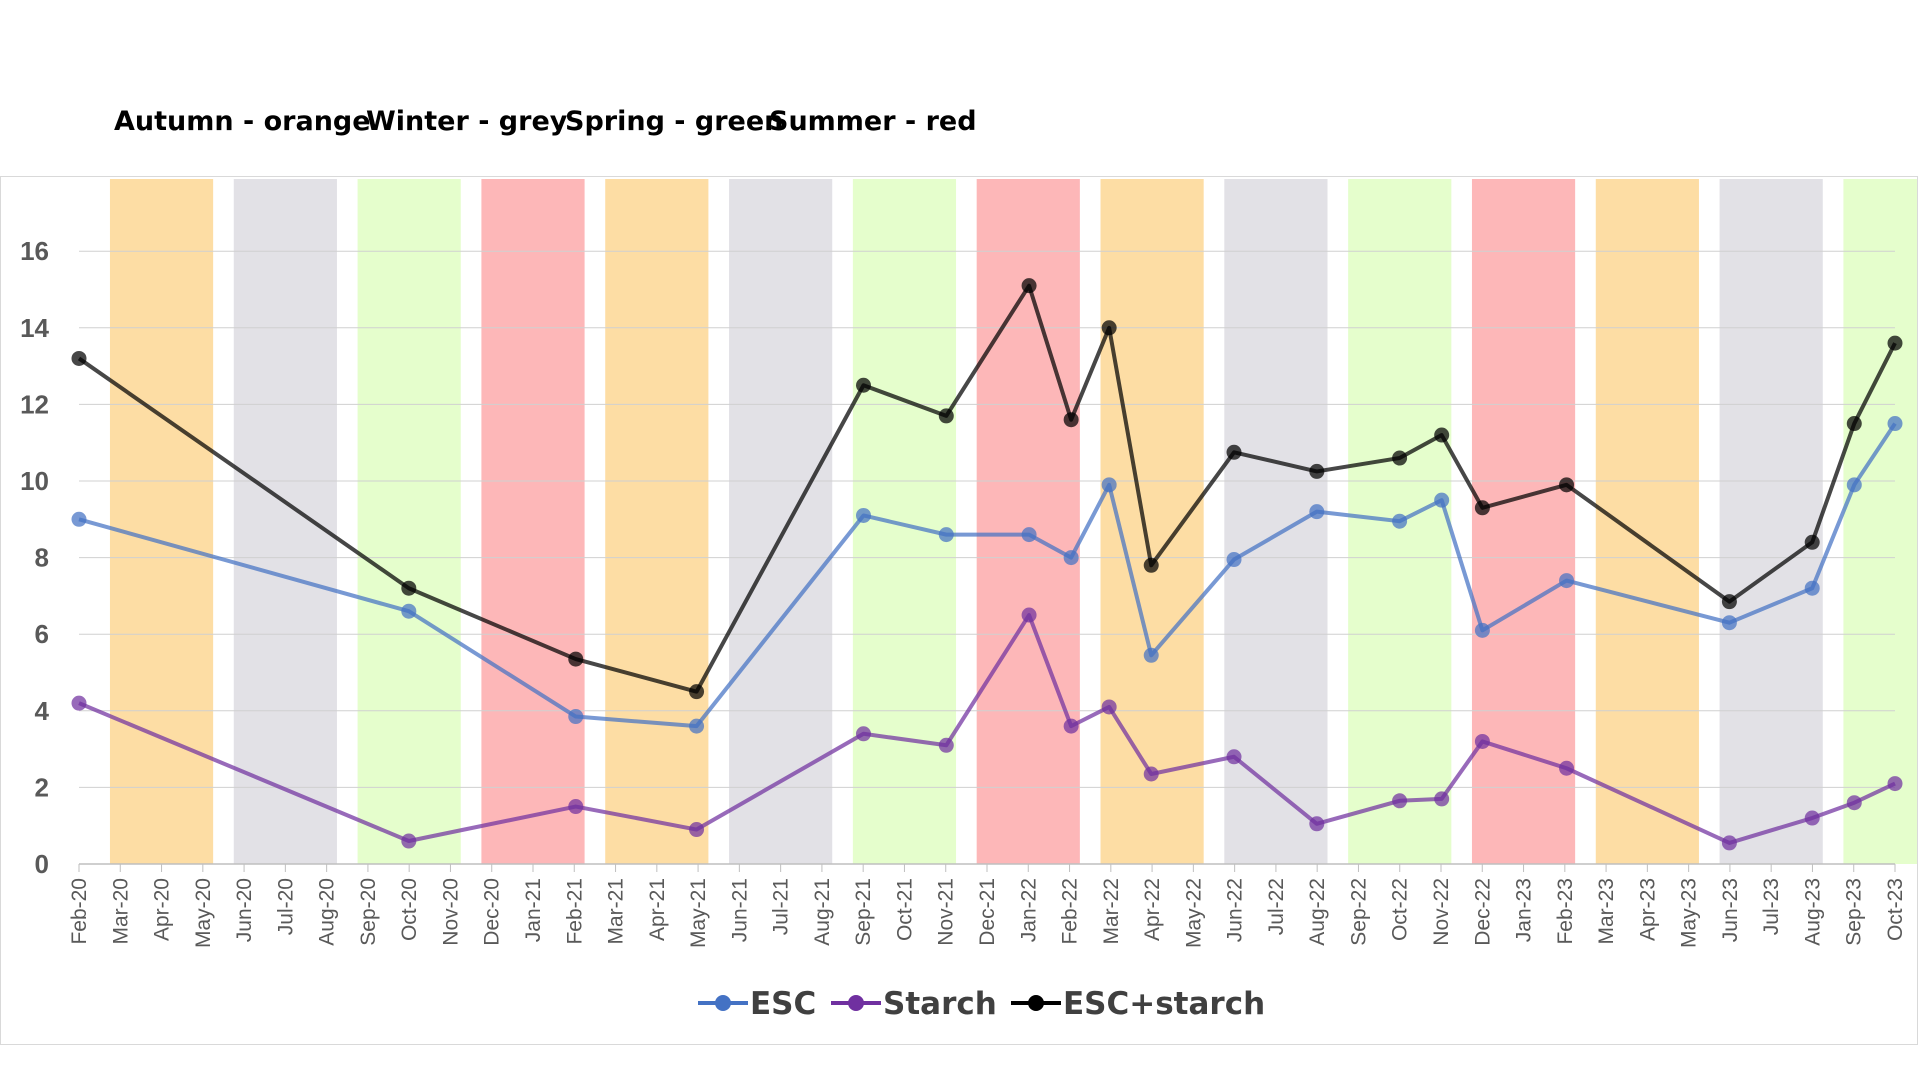 The image size is (1920, 1080). I want to click on legend-marker-esc-starch, so click(1036, 1003).